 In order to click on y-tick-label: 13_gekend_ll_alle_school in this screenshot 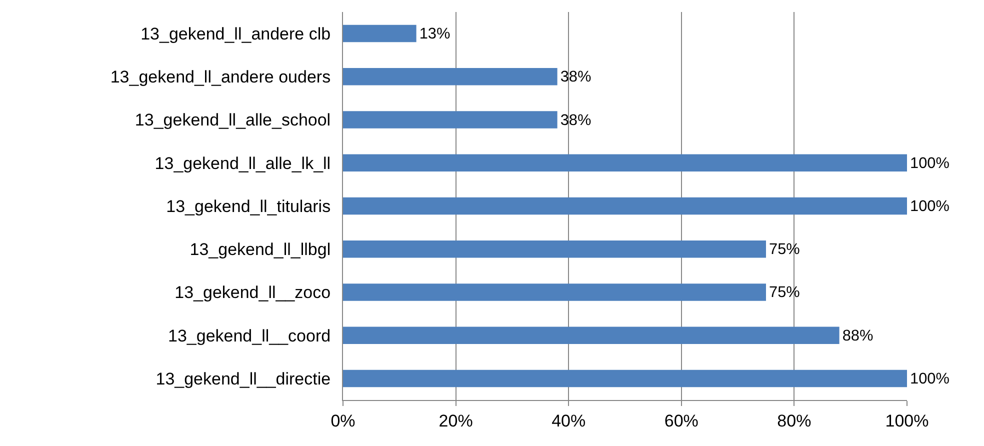, I will do `click(232, 120)`.